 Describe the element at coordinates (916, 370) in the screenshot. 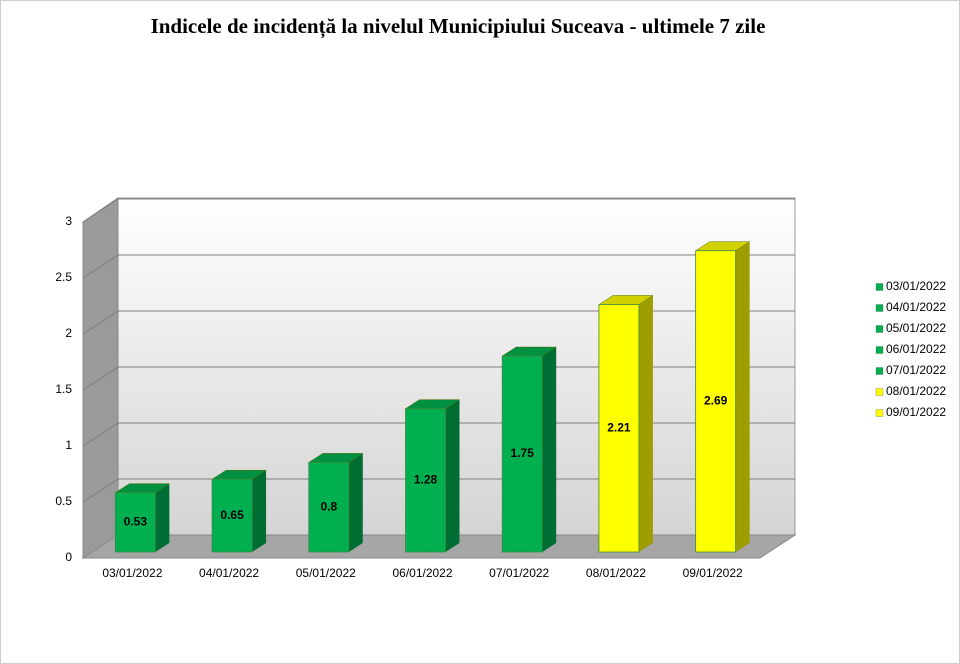

I see `legend-label: 07/01/2022` at that location.